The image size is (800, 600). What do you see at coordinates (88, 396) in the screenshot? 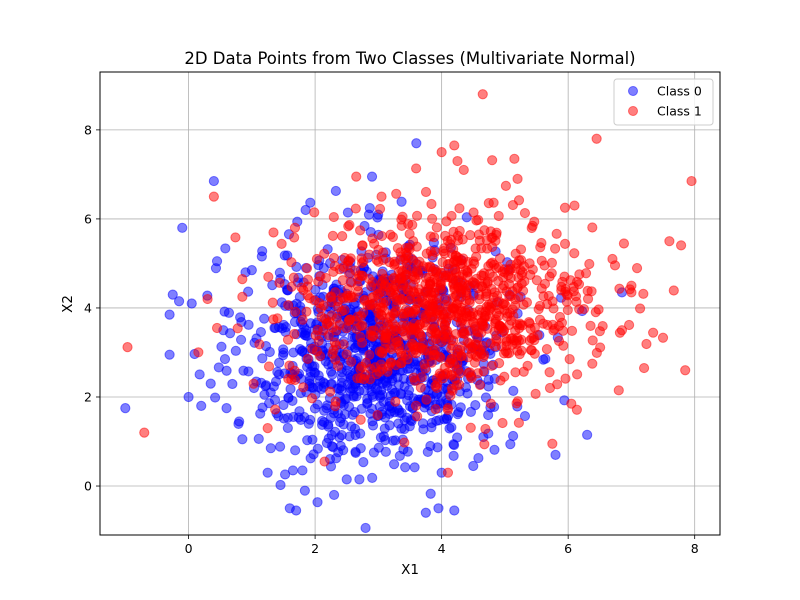
I see `y-tick-label: 2` at bounding box center [88, 396].